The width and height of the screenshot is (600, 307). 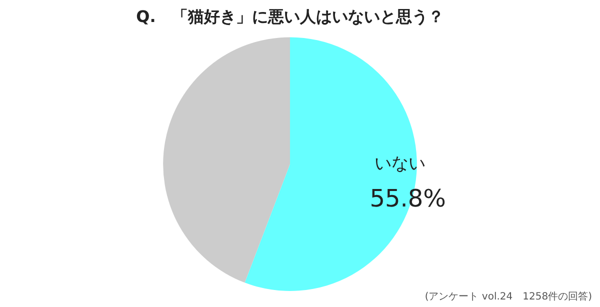 I want to click on chart-title: Q. 「猫好き」に悪い人はいないと思う？, so click(x=290, y=16).